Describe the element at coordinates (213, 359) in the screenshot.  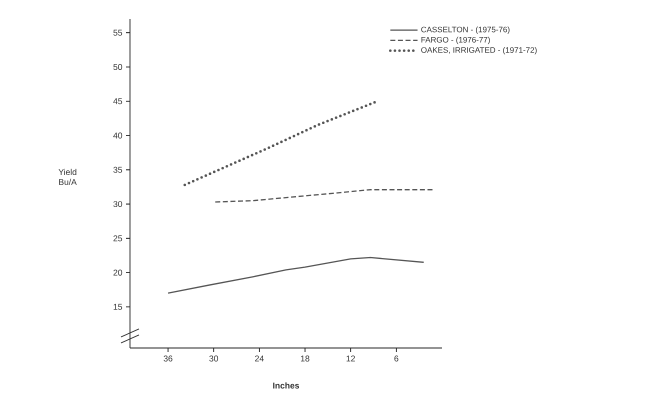
I see `x-tick-label: 30` at that location.